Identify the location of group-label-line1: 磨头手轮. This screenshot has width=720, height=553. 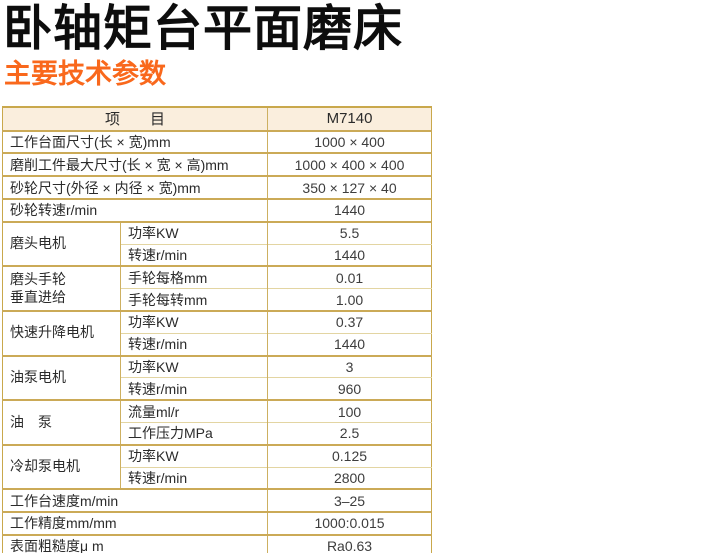
(38, 279).